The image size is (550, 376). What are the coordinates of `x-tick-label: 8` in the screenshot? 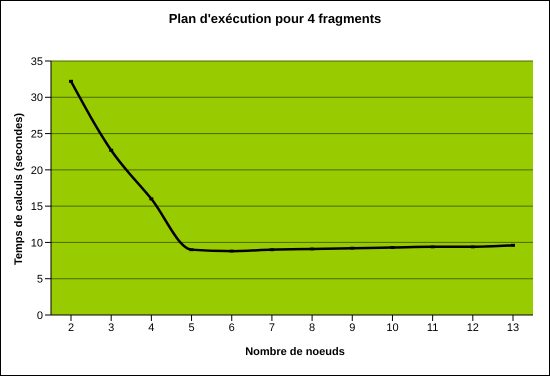 It's located at (312, 328).